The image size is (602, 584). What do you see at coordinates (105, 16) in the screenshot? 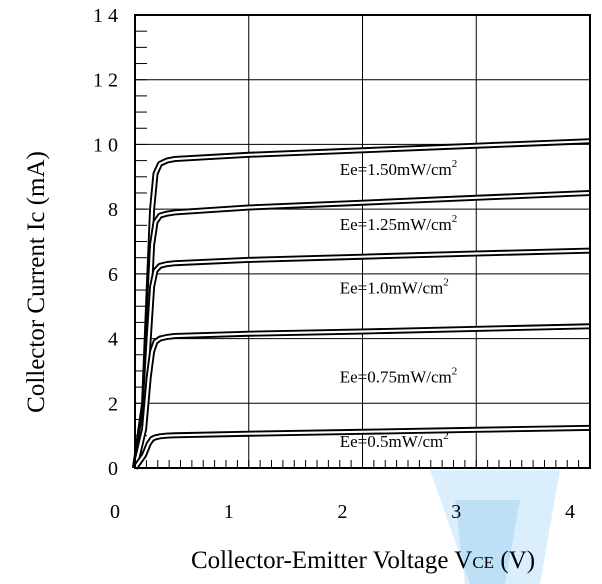
I see `y-tick-label: 1 4` at bounding box center [105, 16].